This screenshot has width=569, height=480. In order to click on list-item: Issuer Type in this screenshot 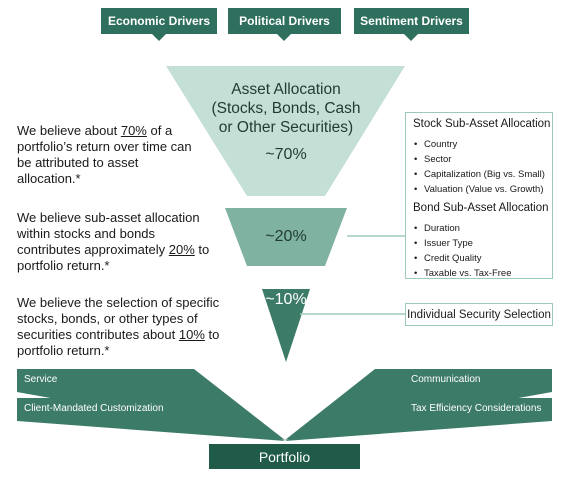, I will do `click(462, 243)`.